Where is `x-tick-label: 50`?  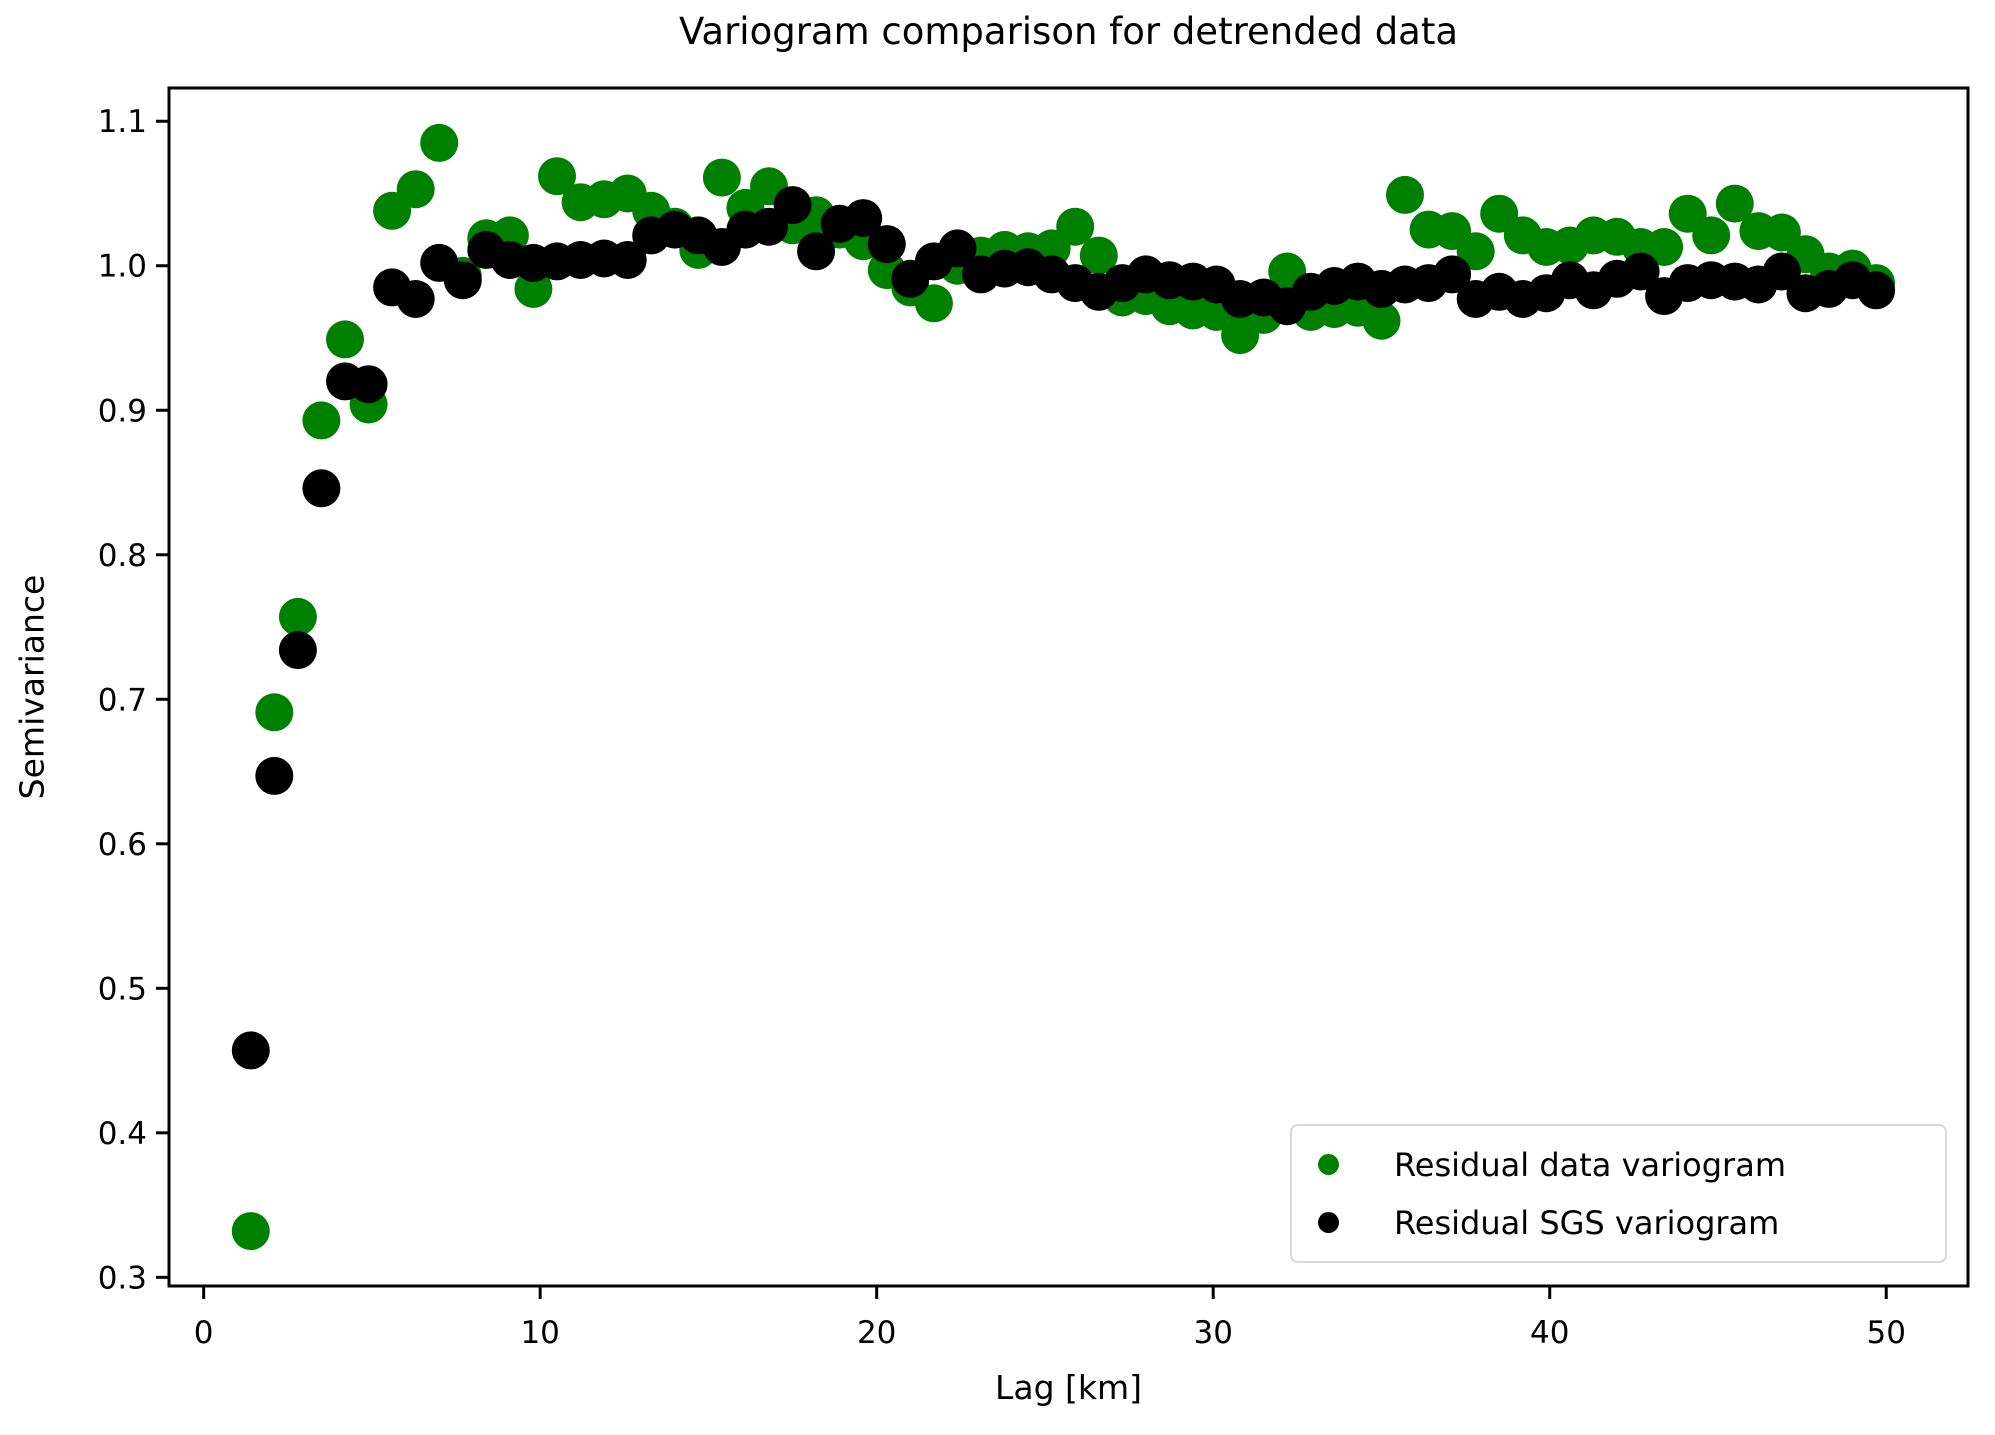
x-tick-label: 50 is located at coordinates (1886, 1333).